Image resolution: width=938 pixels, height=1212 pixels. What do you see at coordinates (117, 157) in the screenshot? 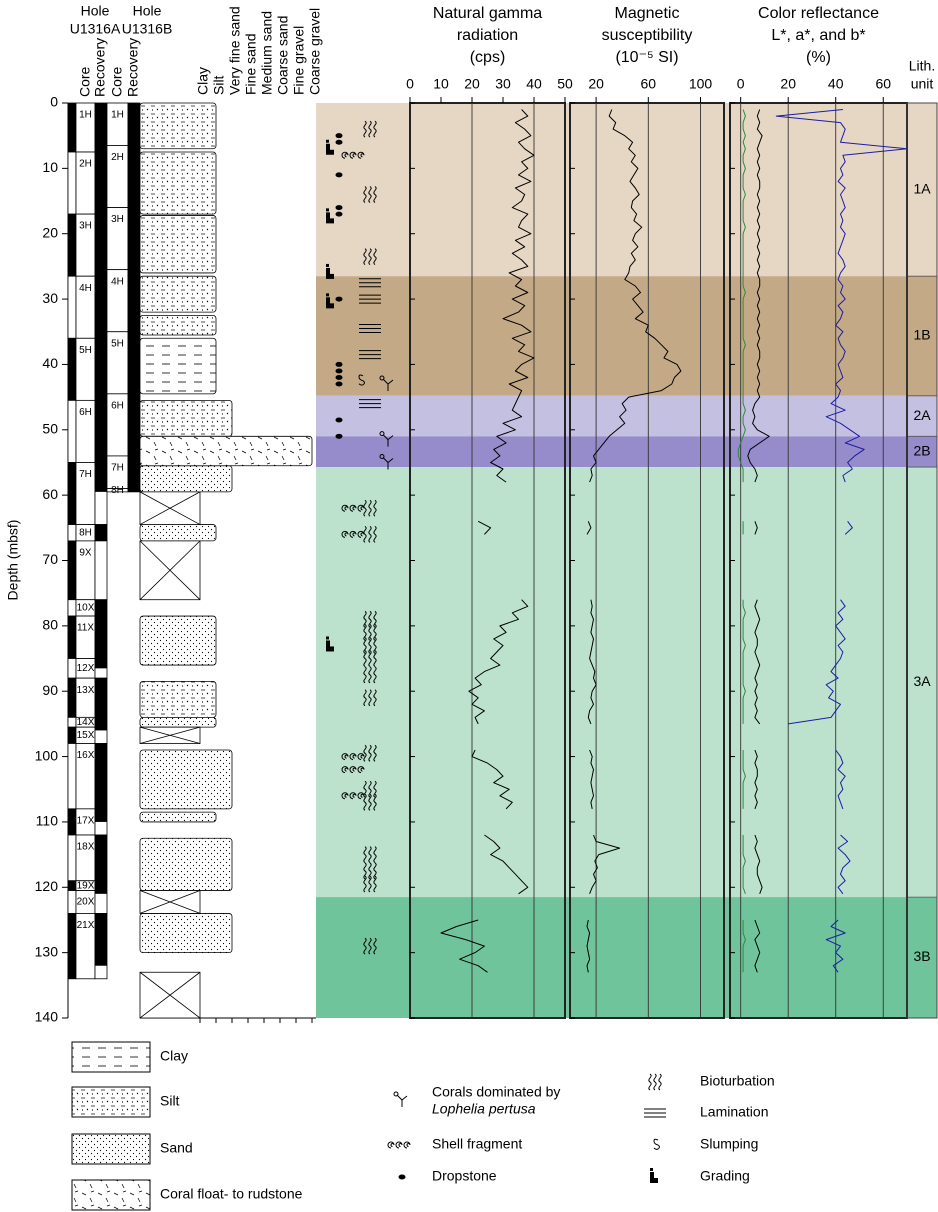
I see `core-label: 2H` at bounding box center [117, 157].